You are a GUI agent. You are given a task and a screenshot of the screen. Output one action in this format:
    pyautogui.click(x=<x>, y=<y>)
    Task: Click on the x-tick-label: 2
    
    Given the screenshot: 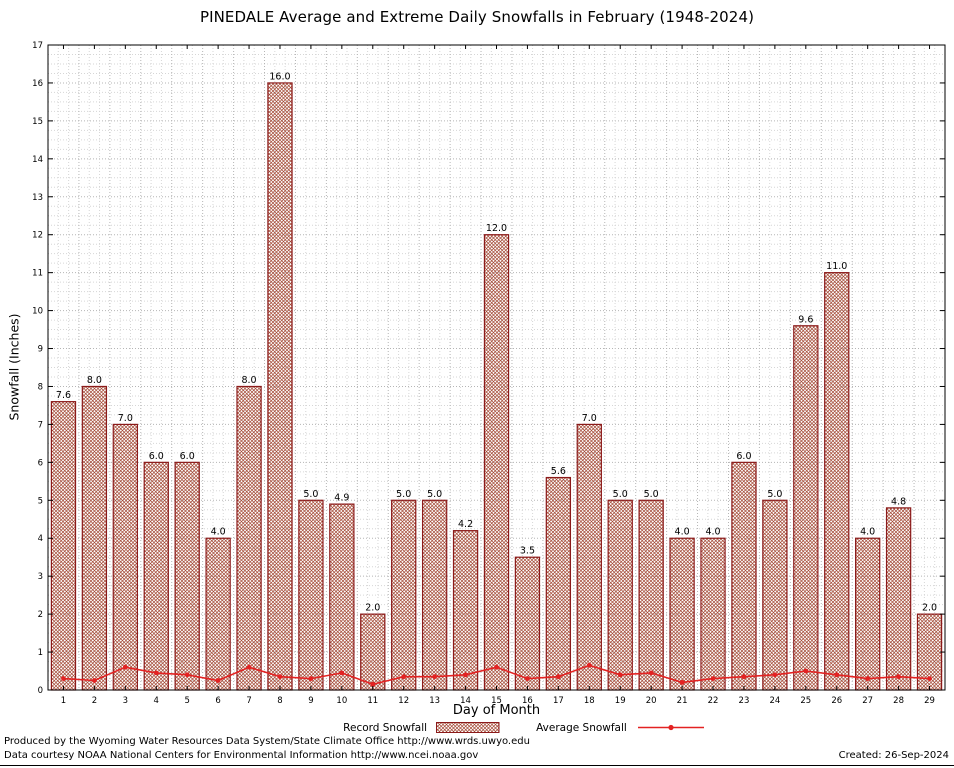 What is the action you would take?
    pyautogui.click(x=94, y=701)
    